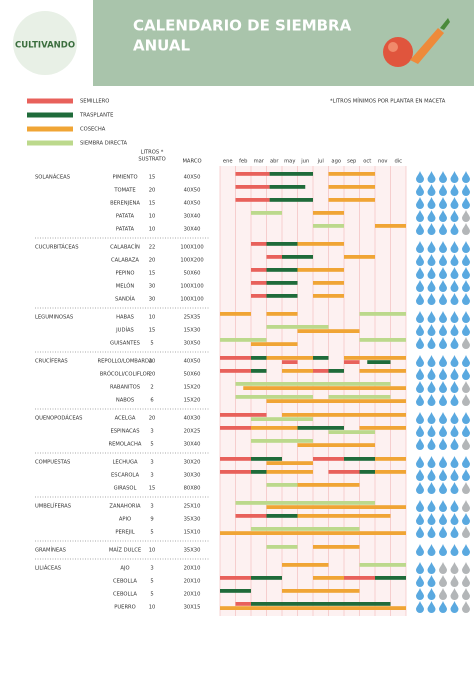 This screenshot has height=674, width=474. I want to click on litros: 10, so click(152, 551).